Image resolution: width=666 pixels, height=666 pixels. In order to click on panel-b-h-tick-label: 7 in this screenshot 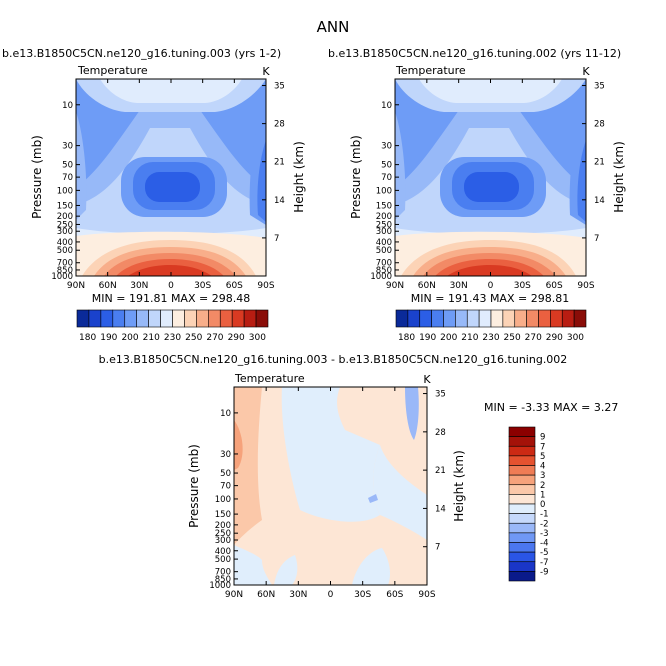, I will do `click(596, 239)`.